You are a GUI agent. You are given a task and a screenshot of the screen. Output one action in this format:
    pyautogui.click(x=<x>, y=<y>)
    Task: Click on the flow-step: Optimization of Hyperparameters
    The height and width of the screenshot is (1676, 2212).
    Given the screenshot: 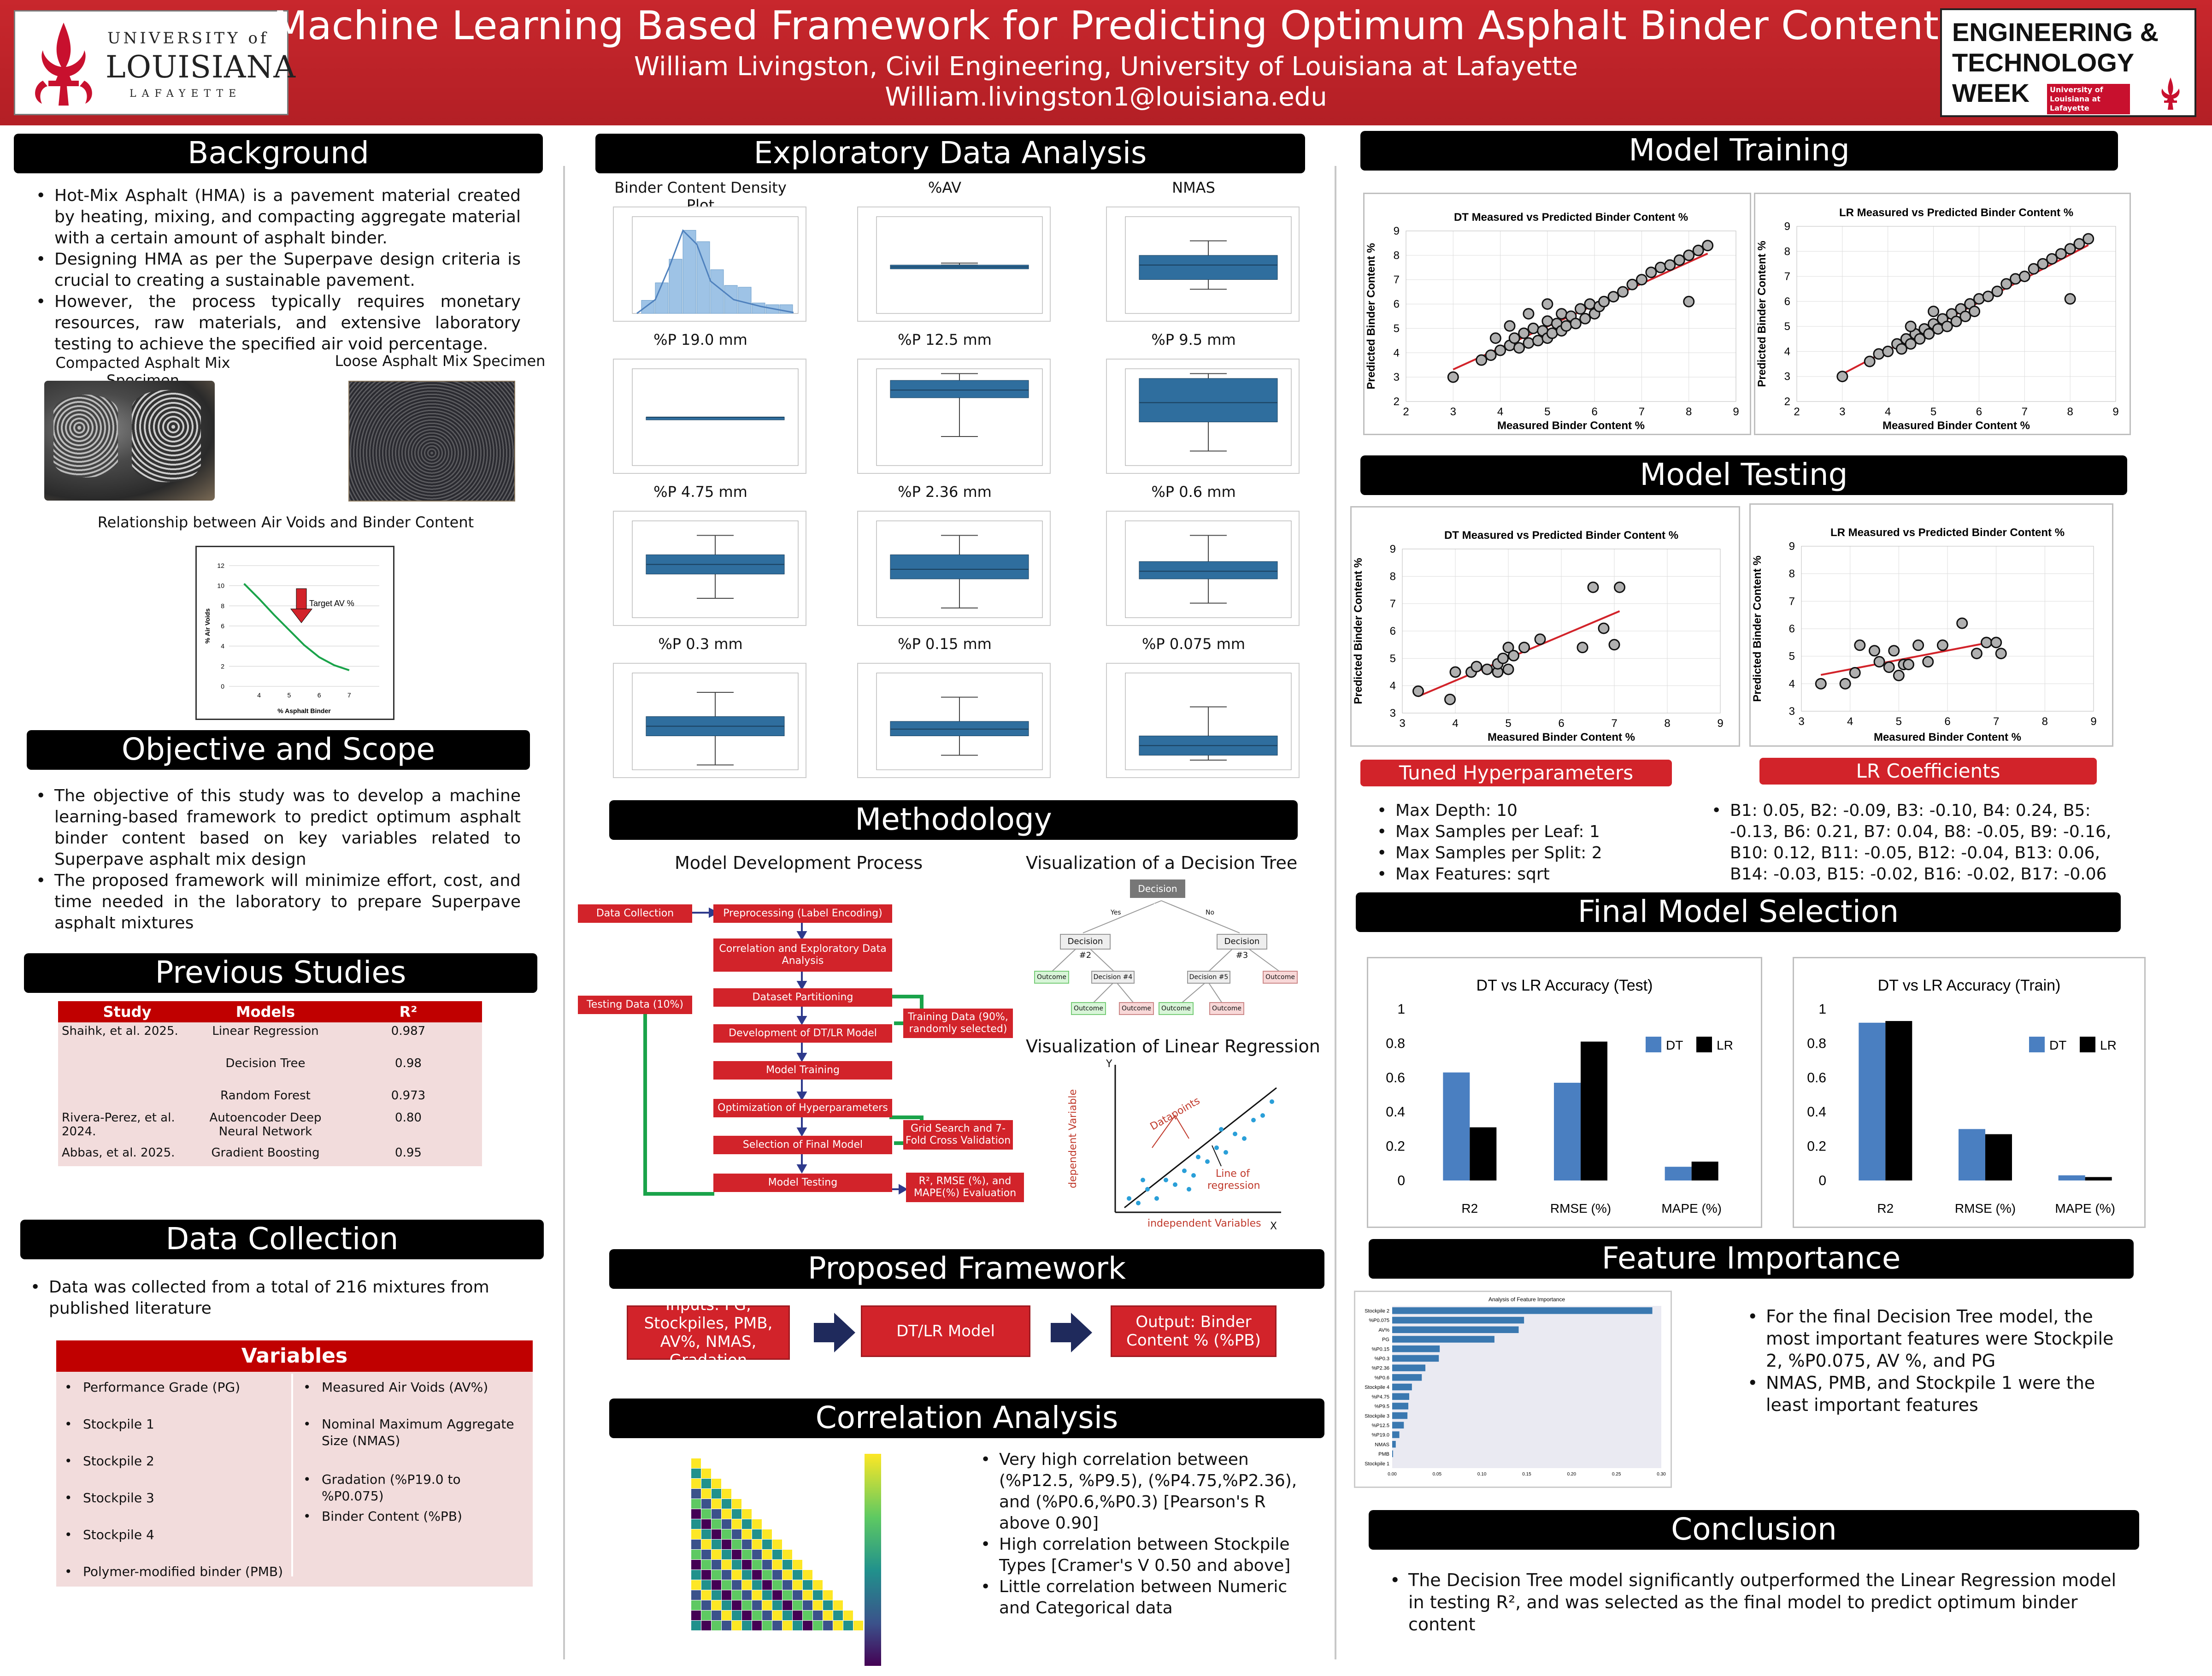 What is the action you would take?
    pyautogui.click(x=802, y=1108)
    